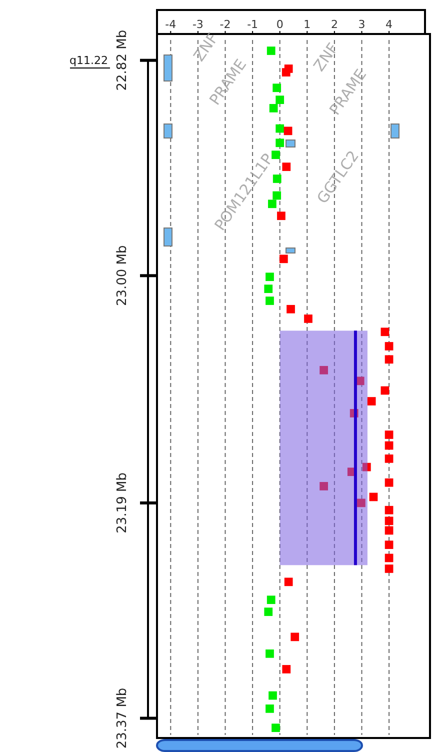  I want to click on x-tick-label: 2, so click(334, 24).